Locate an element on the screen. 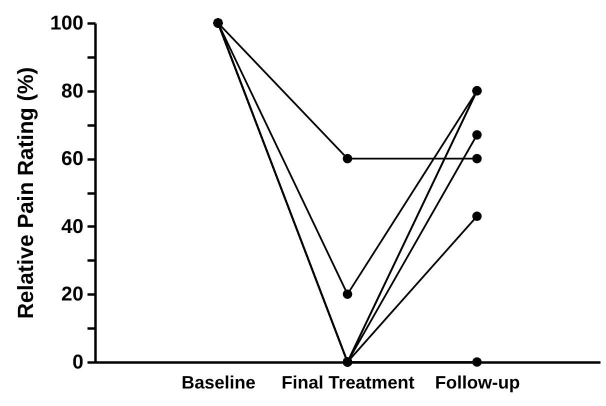  y-tick-label: 0 is located at coordinates (78, 363).